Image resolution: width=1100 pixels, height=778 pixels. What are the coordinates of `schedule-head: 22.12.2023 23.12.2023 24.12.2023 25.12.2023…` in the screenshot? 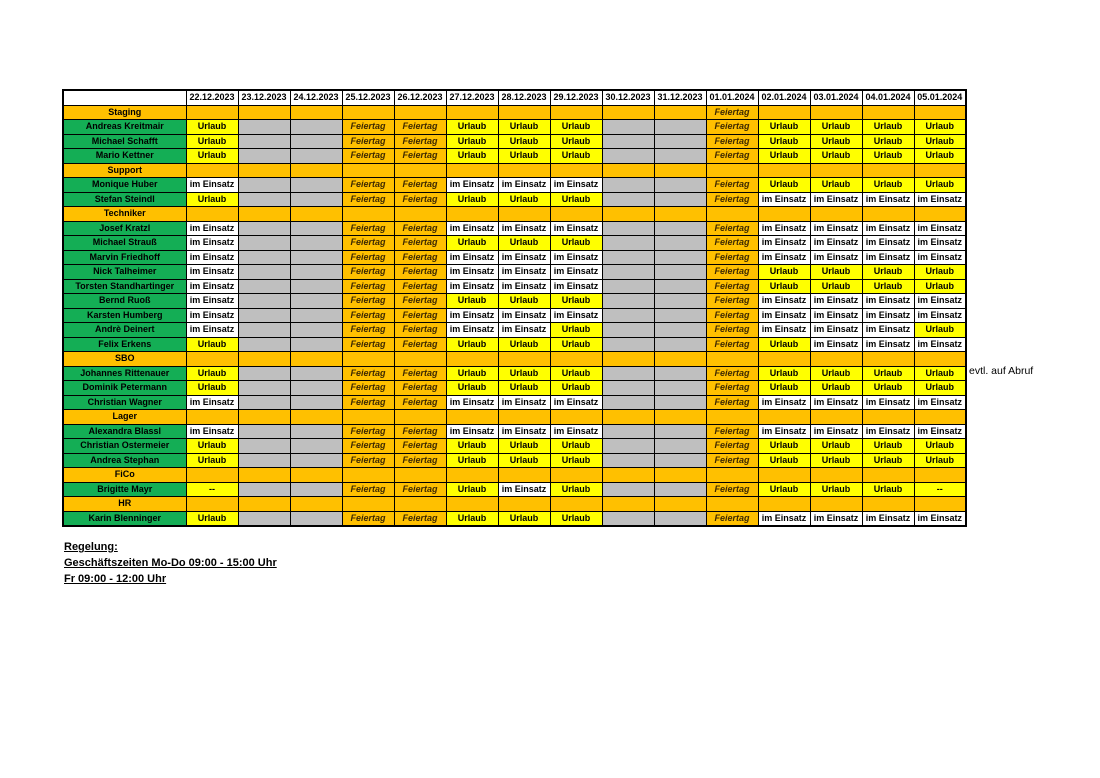 It's located at (514, 97).